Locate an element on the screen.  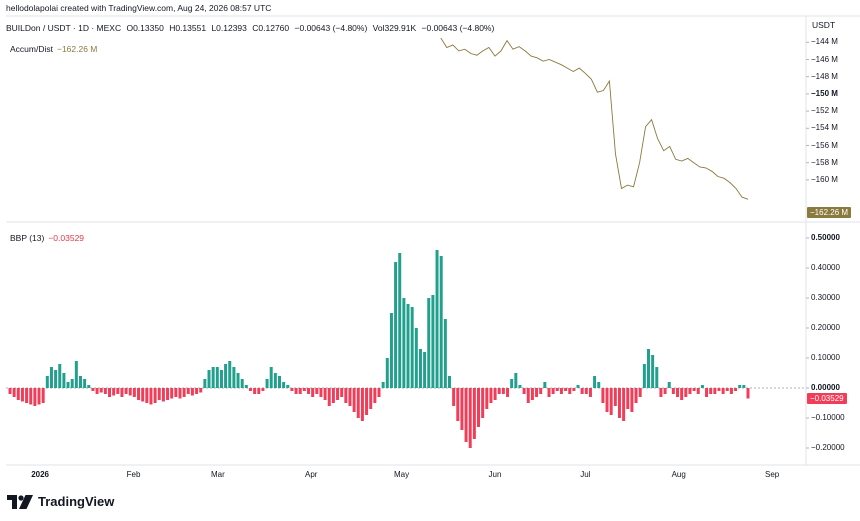
volume-value: Vol329.91K is located at coordinates (394, 28).